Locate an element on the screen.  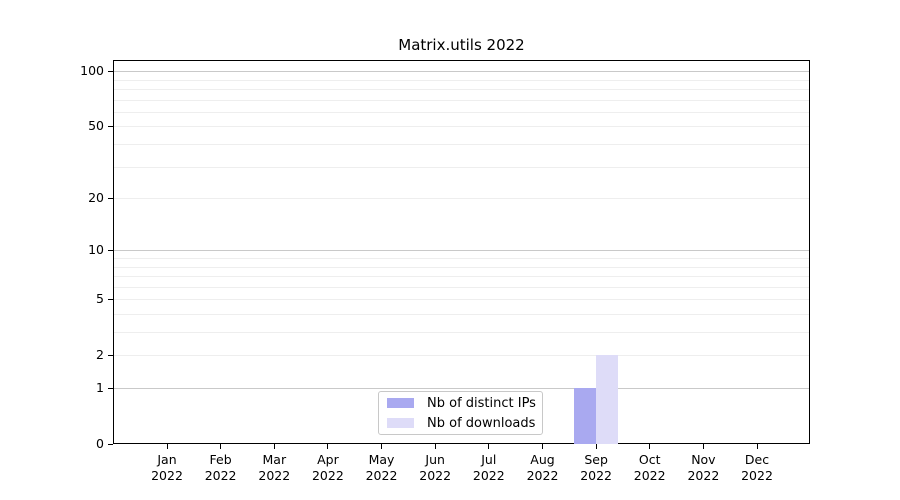
x-tick-label: Oct 2022 is located at coordinates (649, 467).